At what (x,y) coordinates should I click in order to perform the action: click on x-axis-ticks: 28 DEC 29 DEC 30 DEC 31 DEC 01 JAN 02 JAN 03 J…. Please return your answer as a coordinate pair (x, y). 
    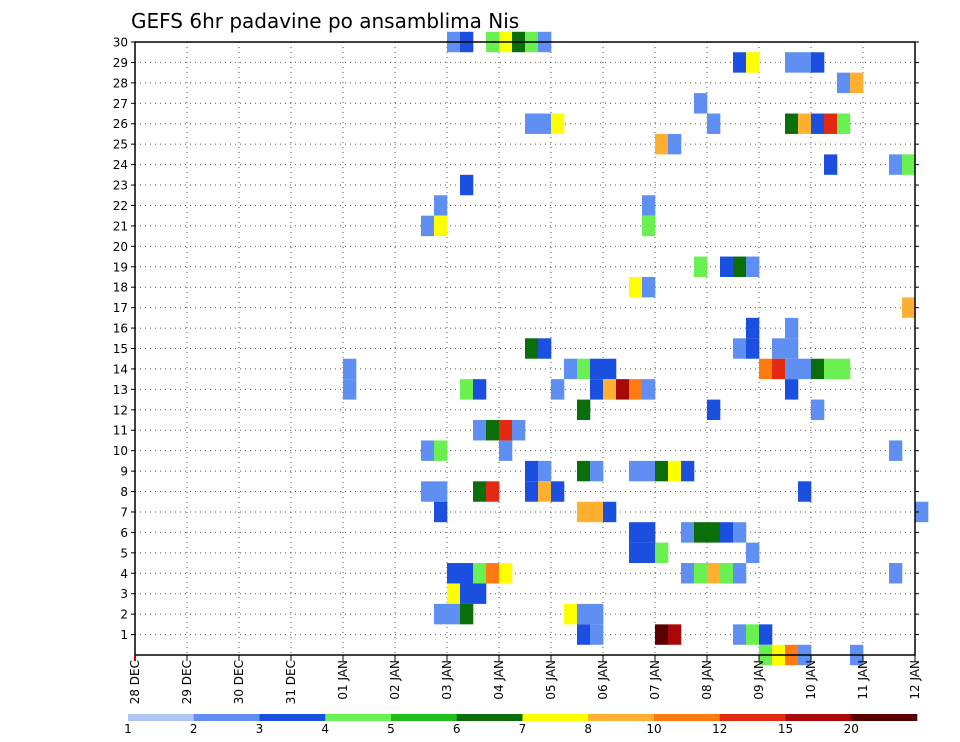
    Looking at the image, I should click on (525, 679).